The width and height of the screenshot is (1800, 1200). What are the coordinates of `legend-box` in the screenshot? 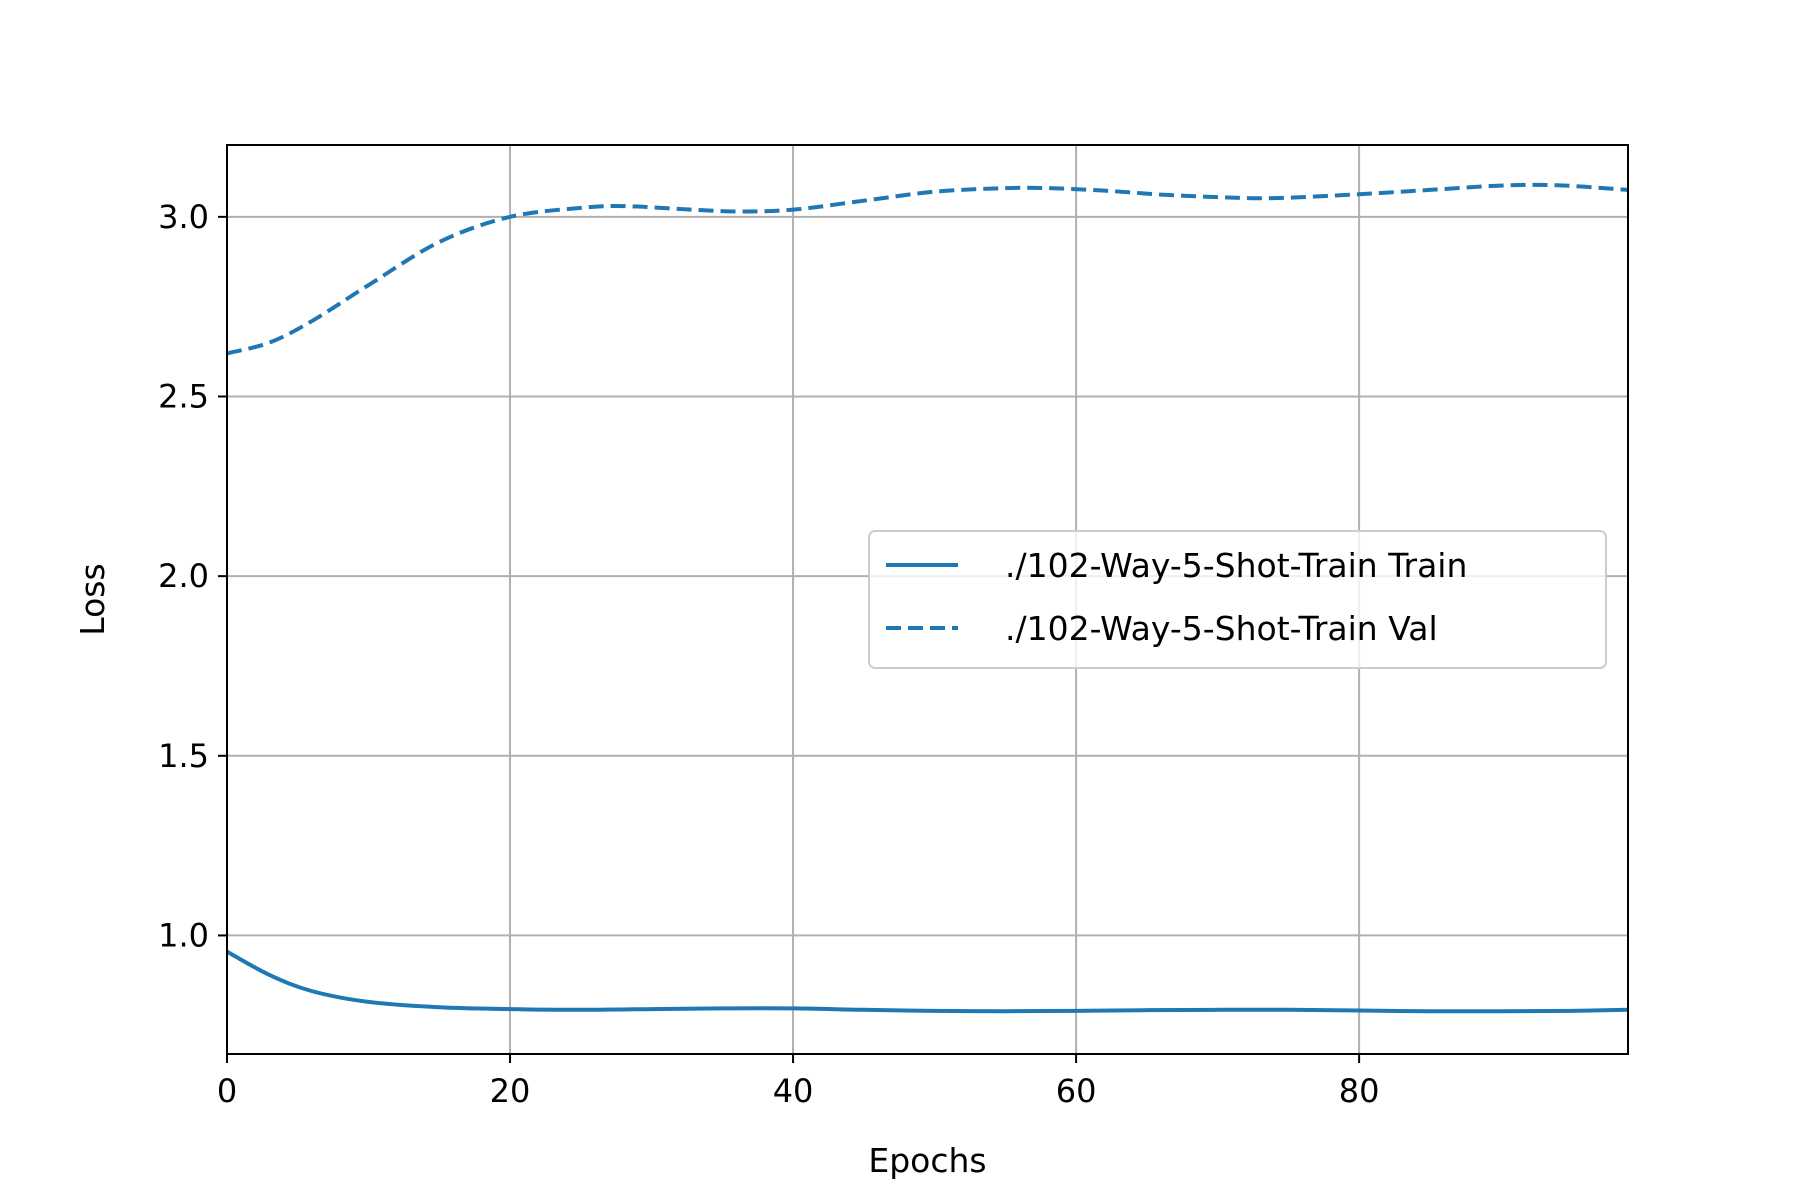 It's located at (1237, 599).